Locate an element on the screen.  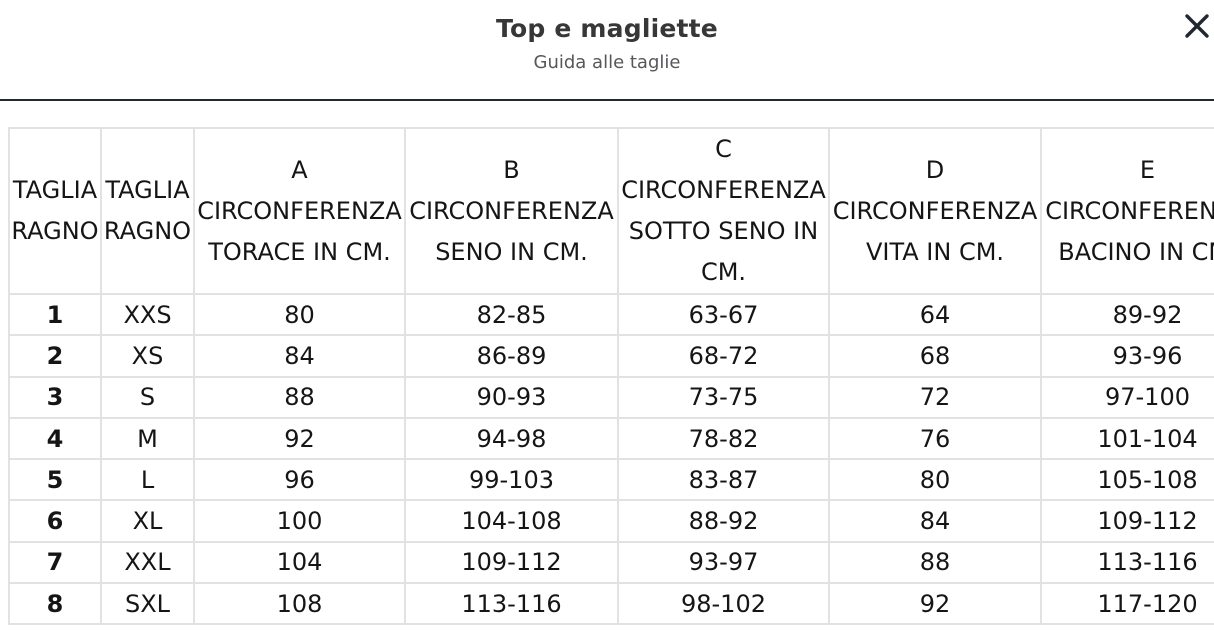
table-cell: 76 is located at coordinates (935, 438).